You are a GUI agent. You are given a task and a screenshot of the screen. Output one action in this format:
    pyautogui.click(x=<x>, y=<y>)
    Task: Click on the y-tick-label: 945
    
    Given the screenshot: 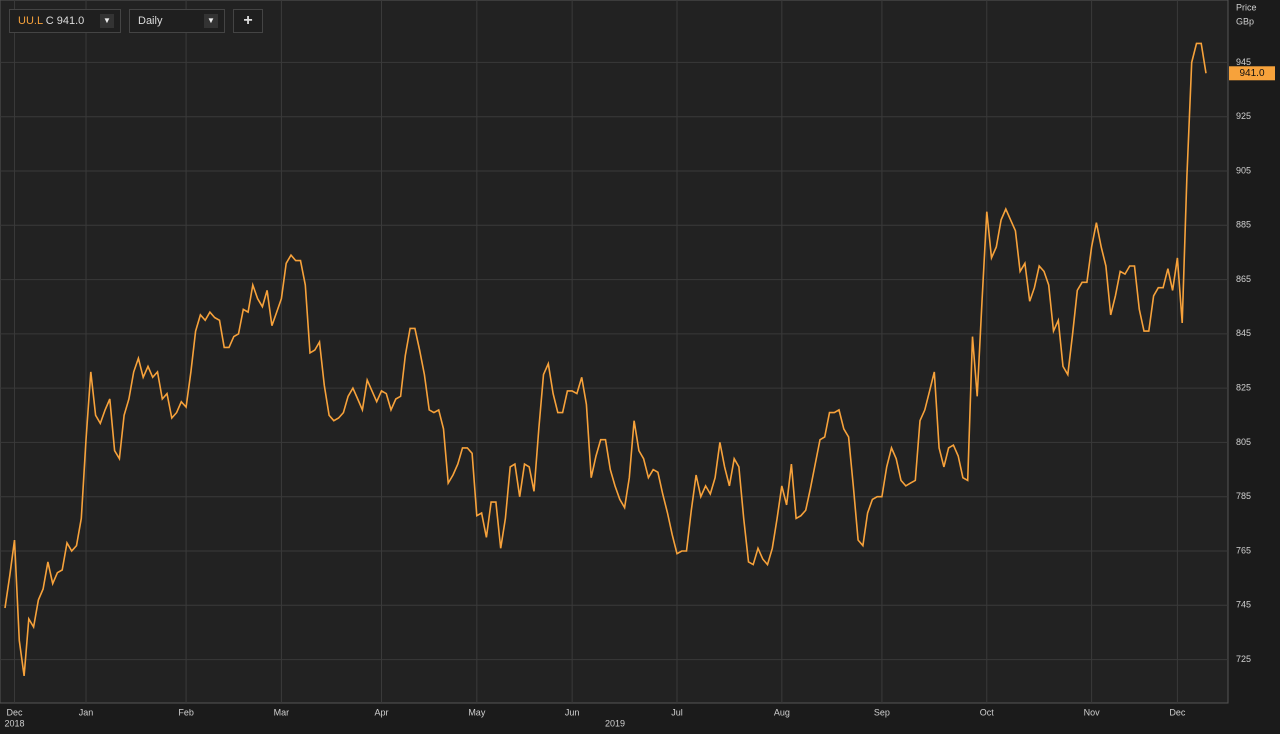 What is the action you would take?
    pyautogui.click(x=1243, y=62)
    